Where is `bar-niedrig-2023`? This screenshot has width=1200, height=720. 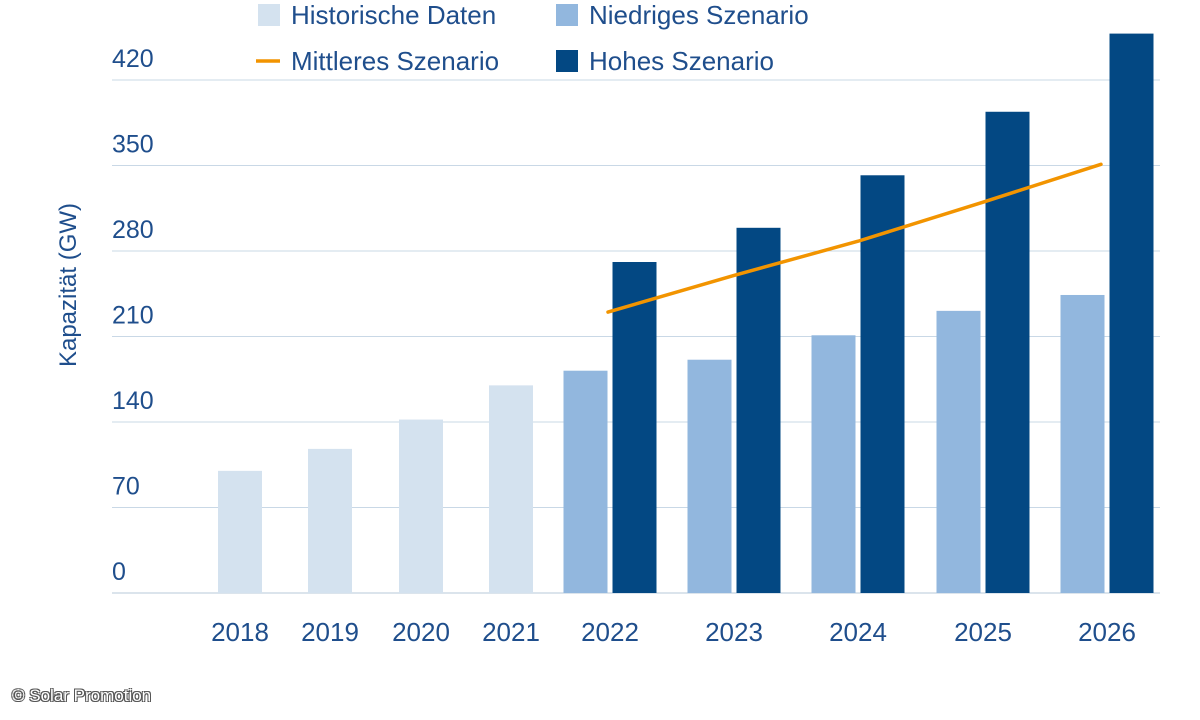
bar-niedrig-2023 is located at coordinates (709, 476).